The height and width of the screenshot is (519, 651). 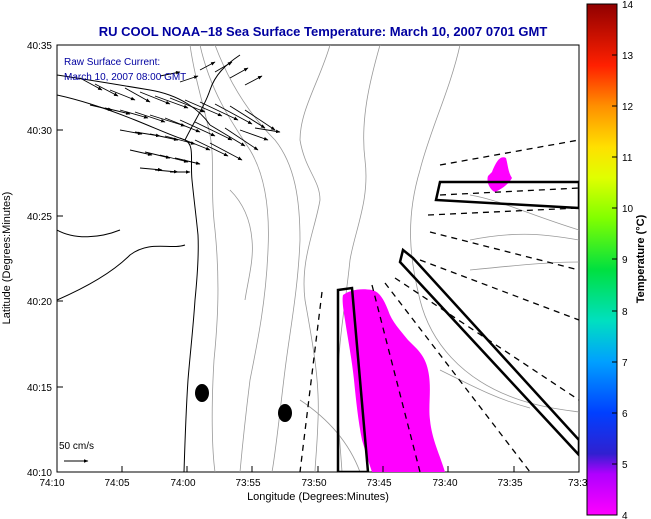 What do you see at coordinates (285, 469) in the screenshot?
I see `x-tick-marks` at bounding box center [285, 469].